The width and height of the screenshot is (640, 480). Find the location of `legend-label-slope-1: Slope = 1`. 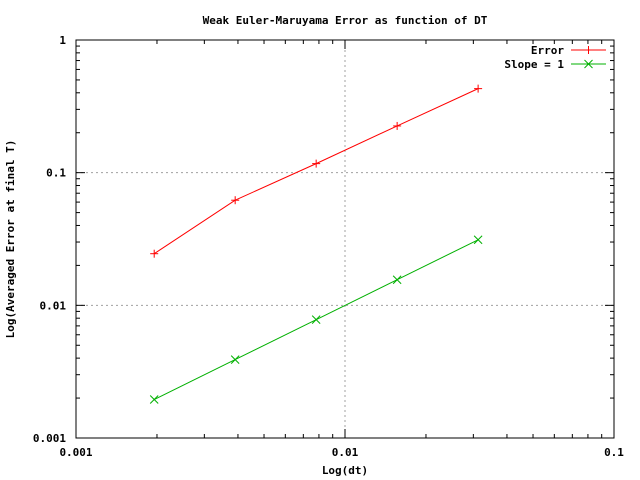

legend-label-slope-1: Slope = 1 is located at coordinates (534, 64).